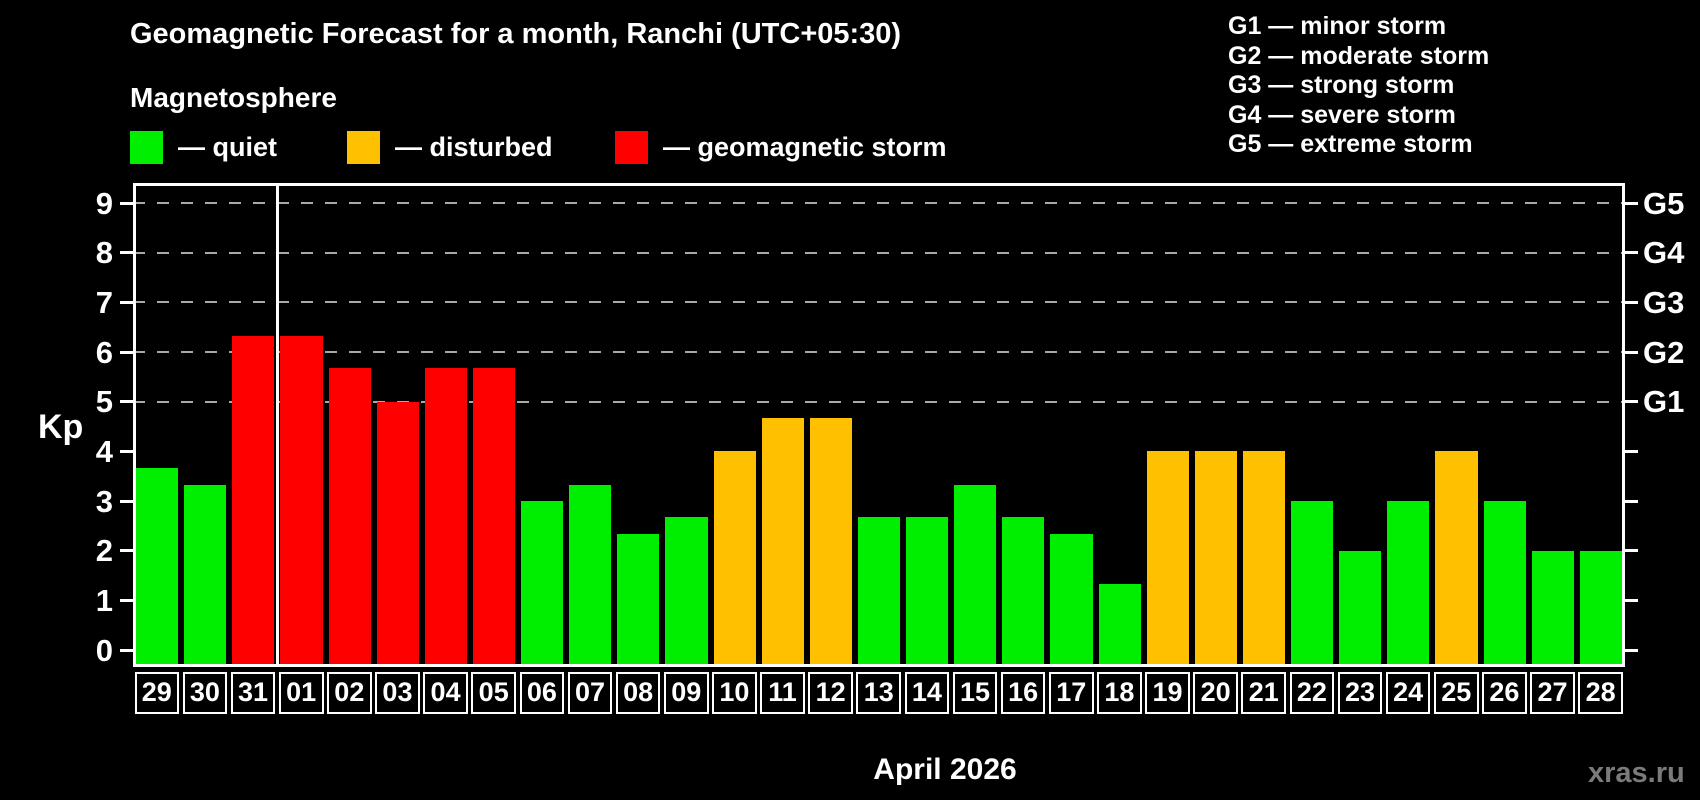 The image size is (1700, 800). Describe the element at coordinates (1350, 144) in the screenshot. I see `g-legend-line-g5: G5 — extreme storm` at that location.